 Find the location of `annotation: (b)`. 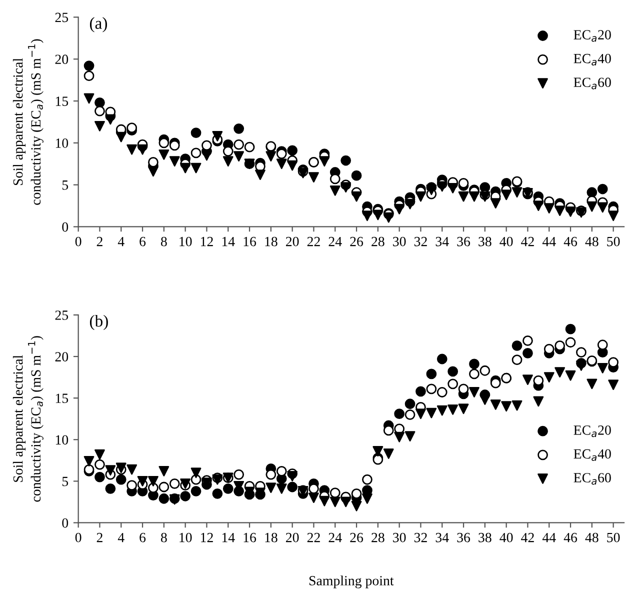

annotation: (b) is located at coordinates (99, 322).